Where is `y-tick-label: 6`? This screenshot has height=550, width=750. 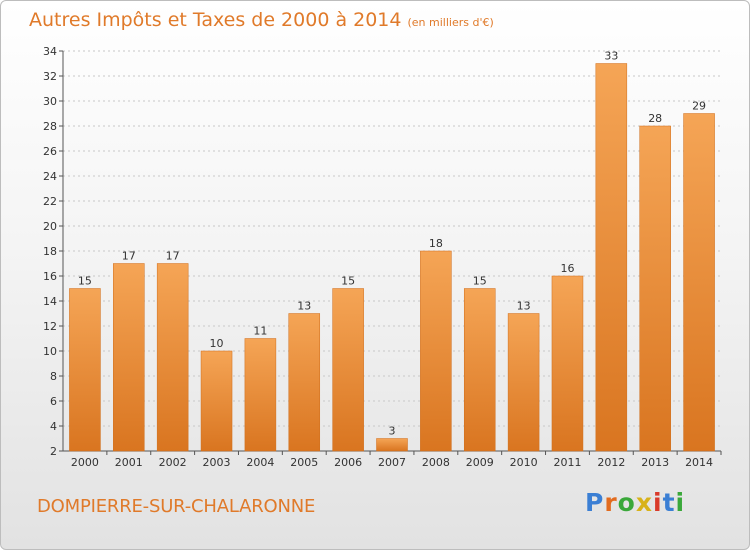
y-tick-label: 6 is located at coordinates (53, 401).